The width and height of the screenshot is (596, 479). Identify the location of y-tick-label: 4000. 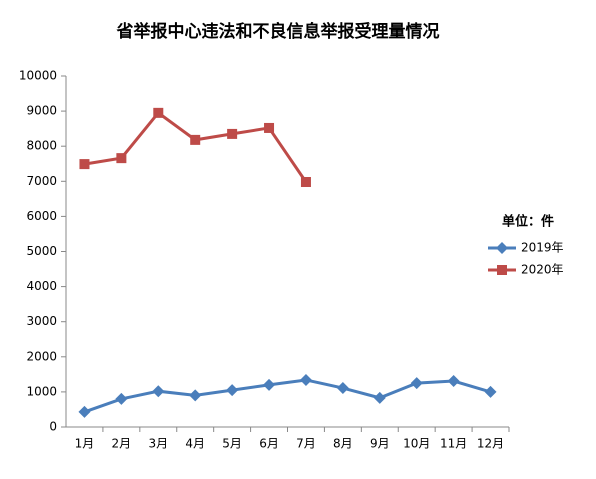
(41, 286).